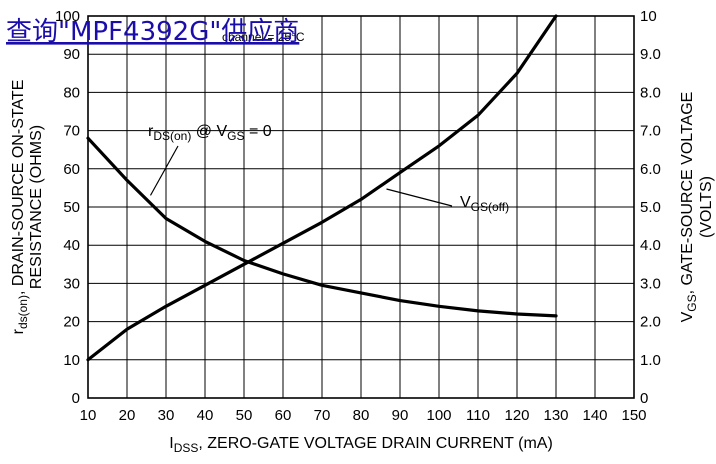 Image resolution: width=716 pixels, height=464 pixels. I want to click on y-right-tick-label: 6.0, so click(650, 169).